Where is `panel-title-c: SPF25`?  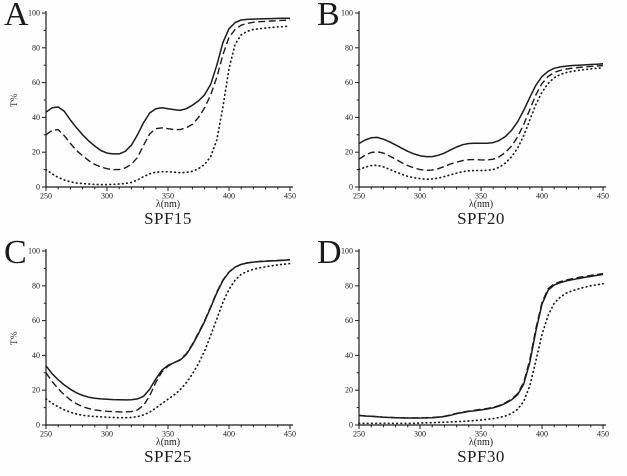 panel-title-c: SPF25 is located at coordinates (168, 456).